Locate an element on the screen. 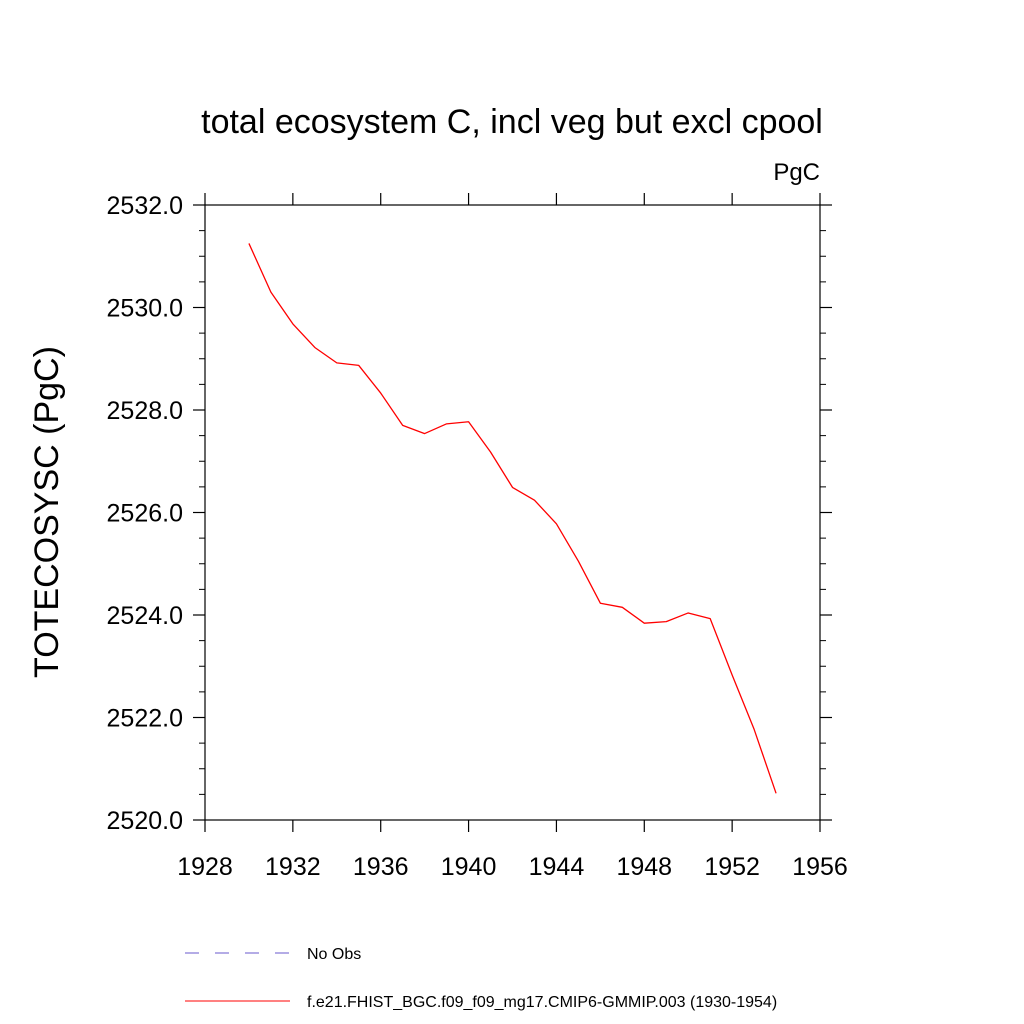 The image size is (1024, 1024). x-tick-label: 1944 is located at coordinates (557, 867).